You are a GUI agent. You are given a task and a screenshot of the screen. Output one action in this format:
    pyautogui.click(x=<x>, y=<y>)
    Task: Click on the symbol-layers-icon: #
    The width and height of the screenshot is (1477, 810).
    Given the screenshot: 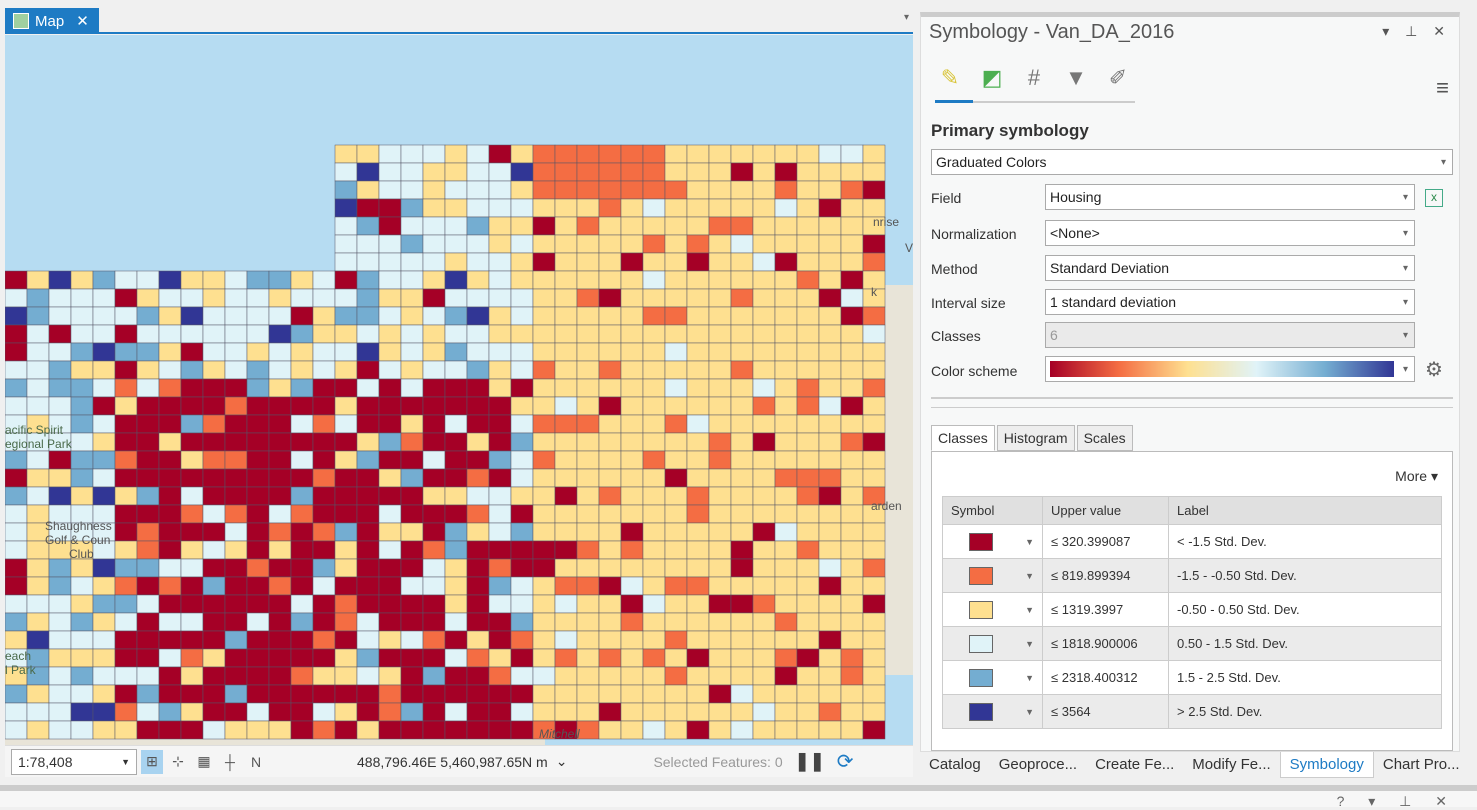 What is the action you would take?
    pyautogui.click(x=1034, y=77)
    